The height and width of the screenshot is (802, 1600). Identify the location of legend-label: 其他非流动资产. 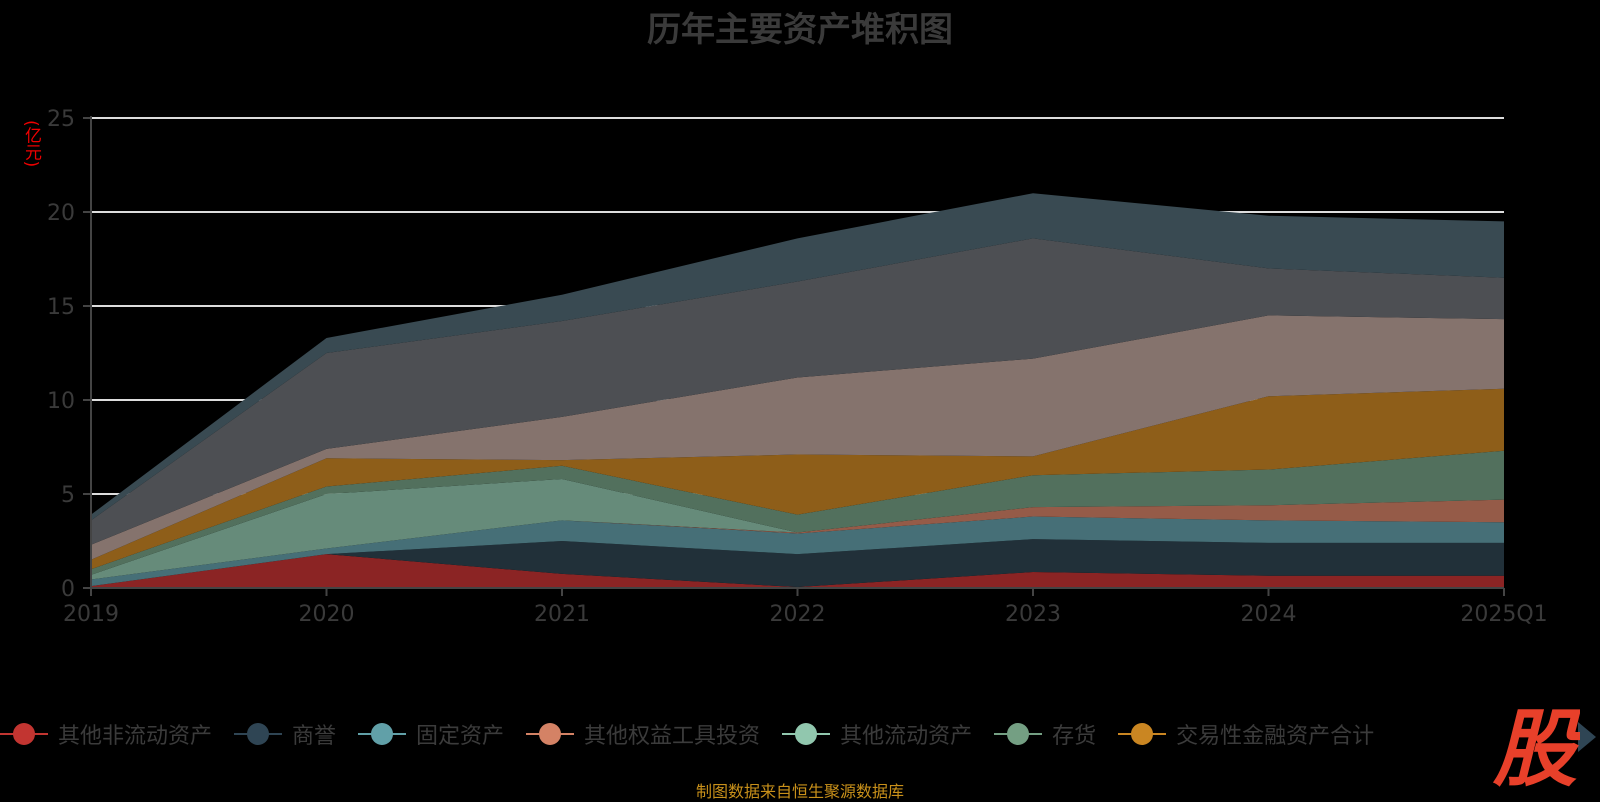
(135, 736).